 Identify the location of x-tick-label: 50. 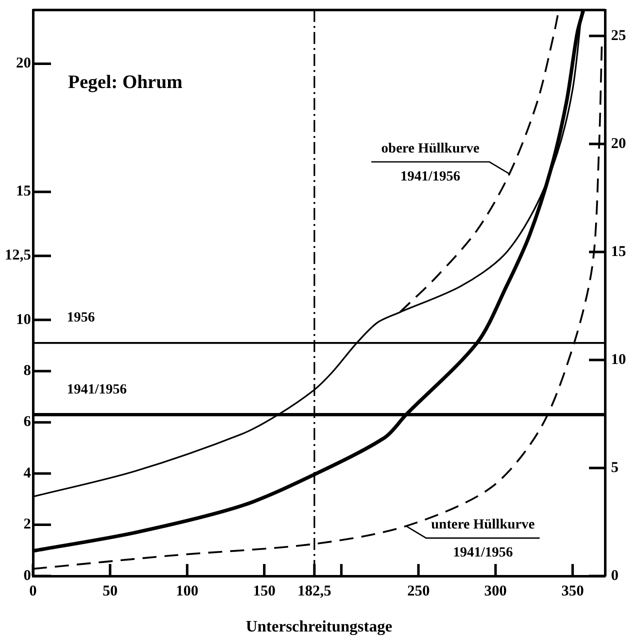
(110, 591).